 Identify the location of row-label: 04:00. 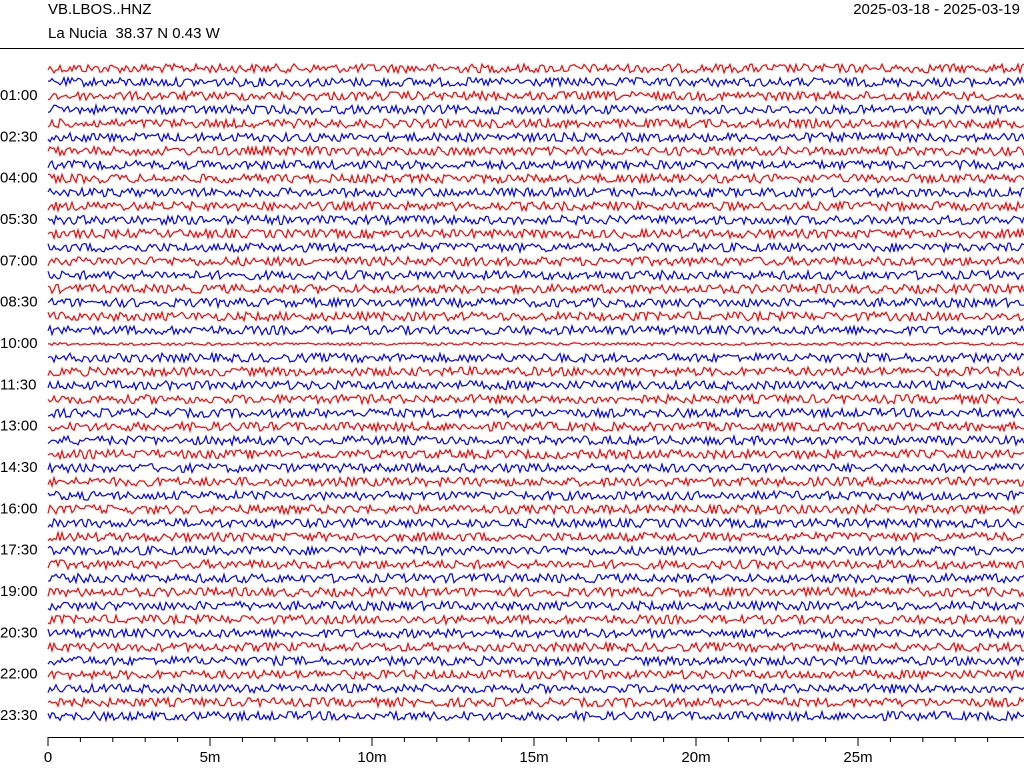
(19, 178).